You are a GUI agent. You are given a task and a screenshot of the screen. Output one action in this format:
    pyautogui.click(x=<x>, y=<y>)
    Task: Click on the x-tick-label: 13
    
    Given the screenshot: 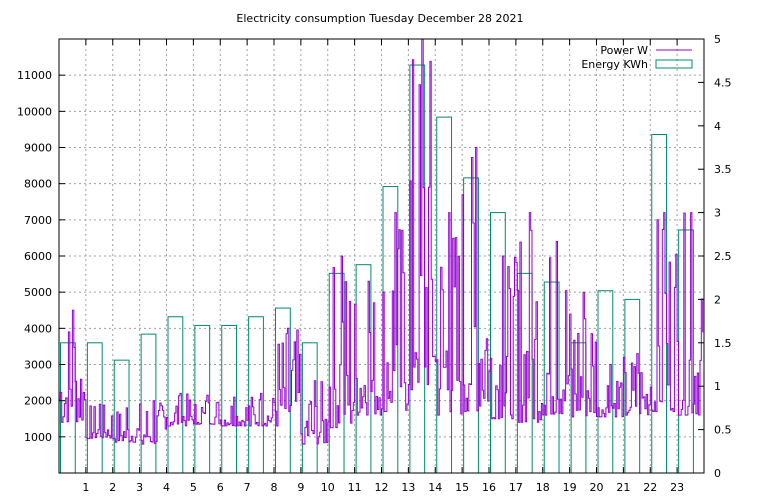 What is the action you would take?
    pyautogui.click(x=408, y=487)
    